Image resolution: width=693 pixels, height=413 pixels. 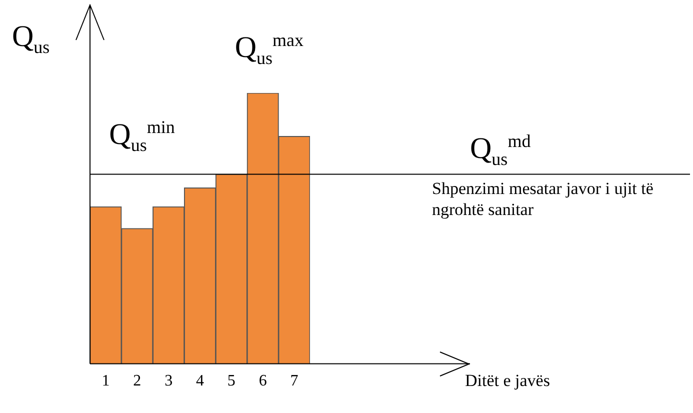 I want to click on x-tick-label: 7, so click(x=294, y=381).